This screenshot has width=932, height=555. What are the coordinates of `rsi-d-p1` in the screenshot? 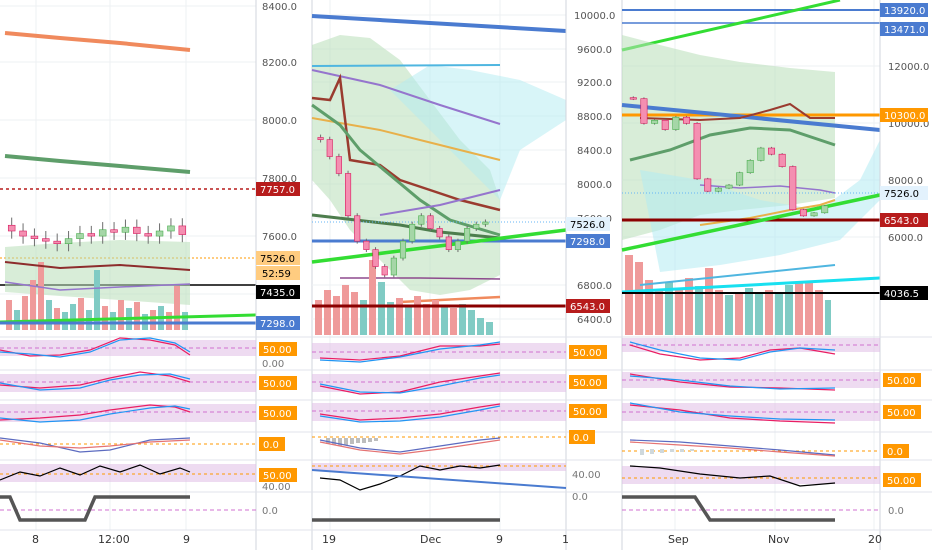 It's located at (95, 382).